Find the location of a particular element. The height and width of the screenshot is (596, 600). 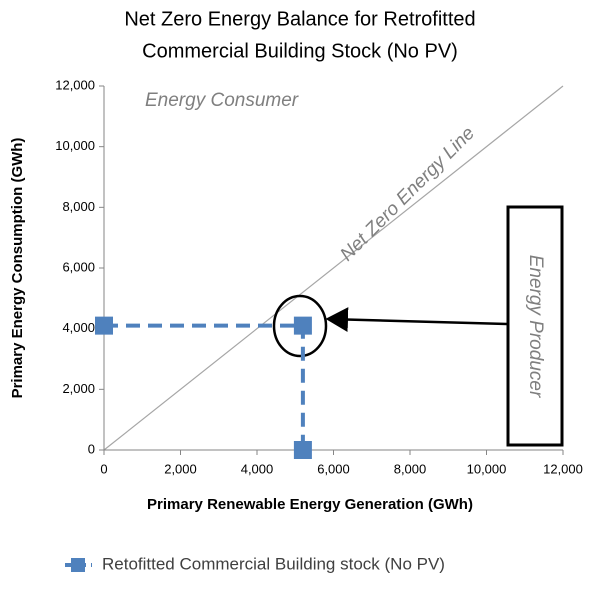

y-tick-label: 4,000 is located at coordinates (78, 327).